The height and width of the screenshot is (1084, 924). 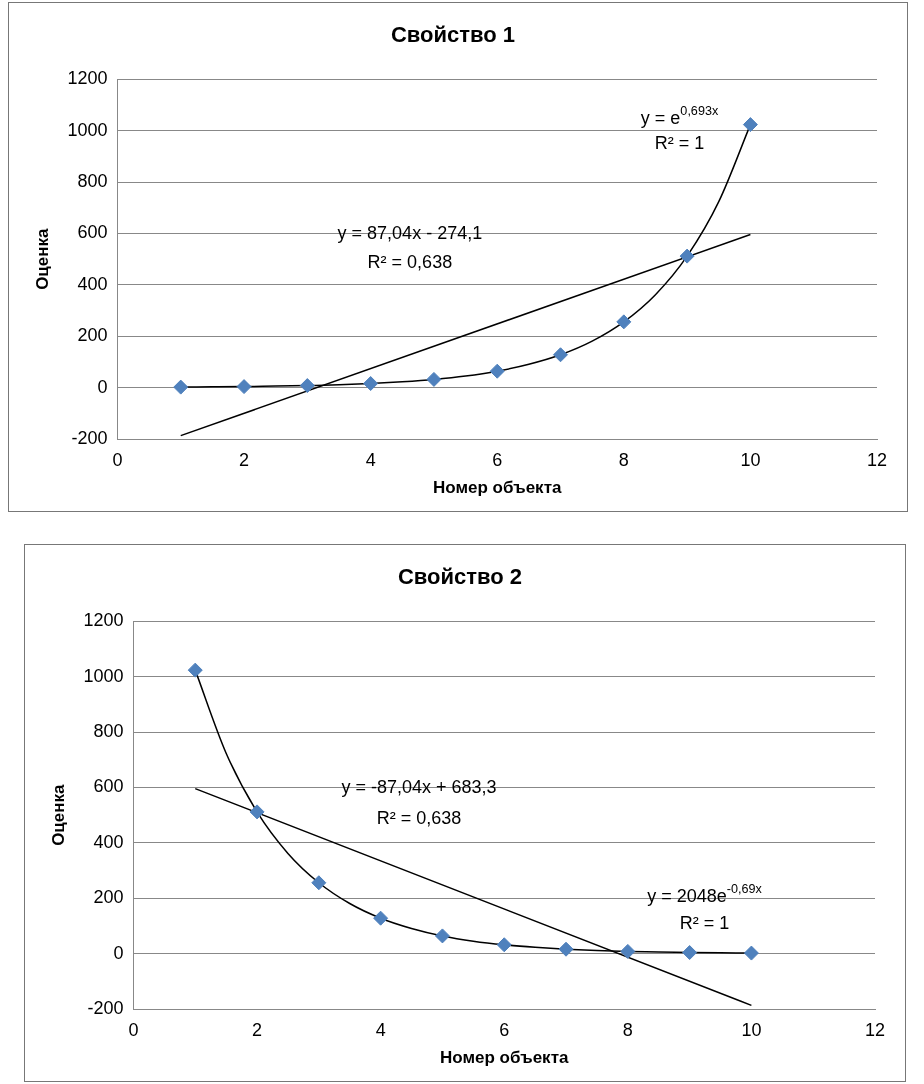 What do you see at coordinates (453, 35) in the screenshot?
I see `chart-title: Свойство 1` at bounding box center [453, 35].